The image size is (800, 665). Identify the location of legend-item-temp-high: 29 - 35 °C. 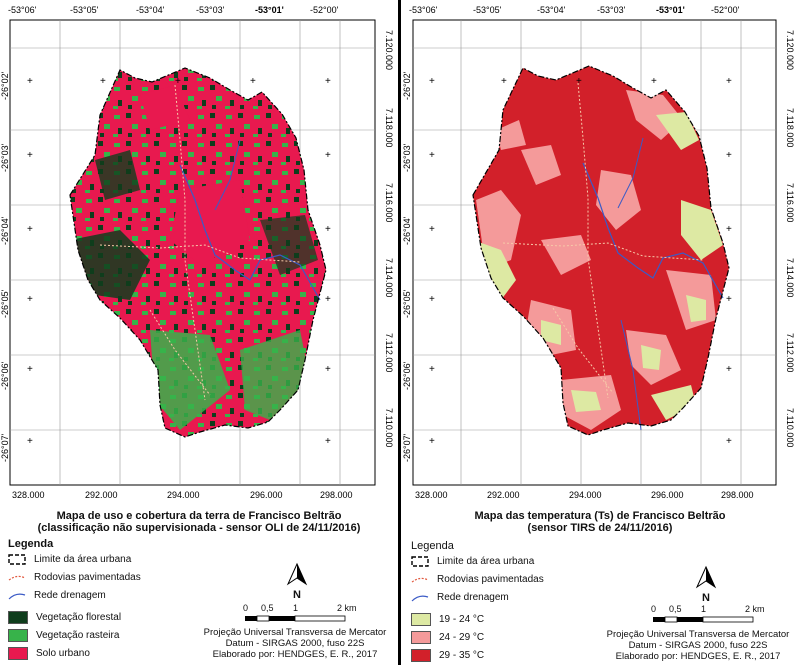
(447, 655).